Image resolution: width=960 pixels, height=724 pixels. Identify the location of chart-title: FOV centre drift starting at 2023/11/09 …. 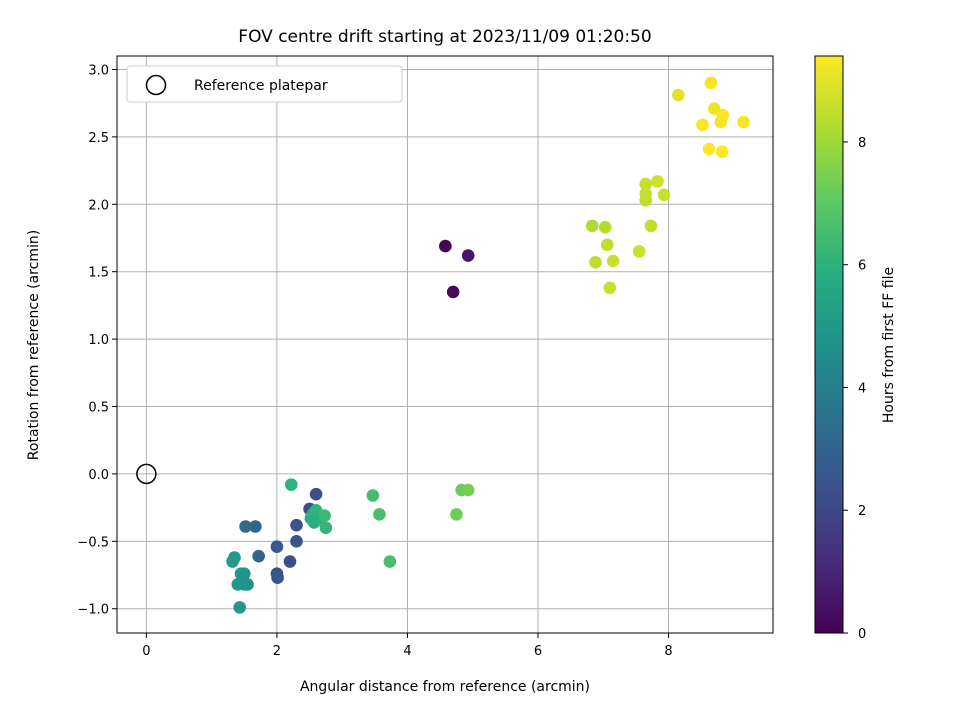
(444, 37).